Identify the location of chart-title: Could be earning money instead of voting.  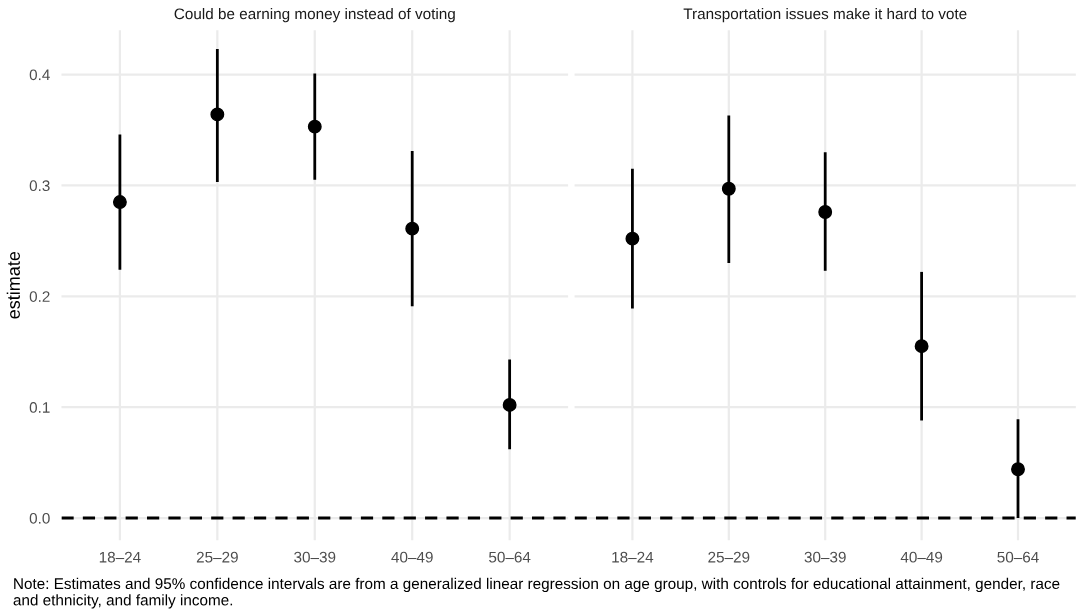
(314, 15).